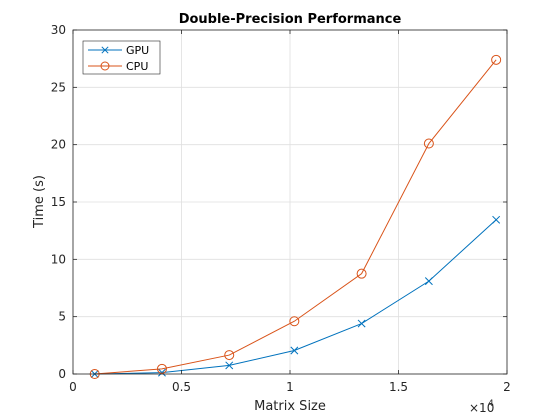 The image size is (560, 420). Describe the element at coordinates (137, 50) in the screenshot. I see `legend-label: GPU` at that location.